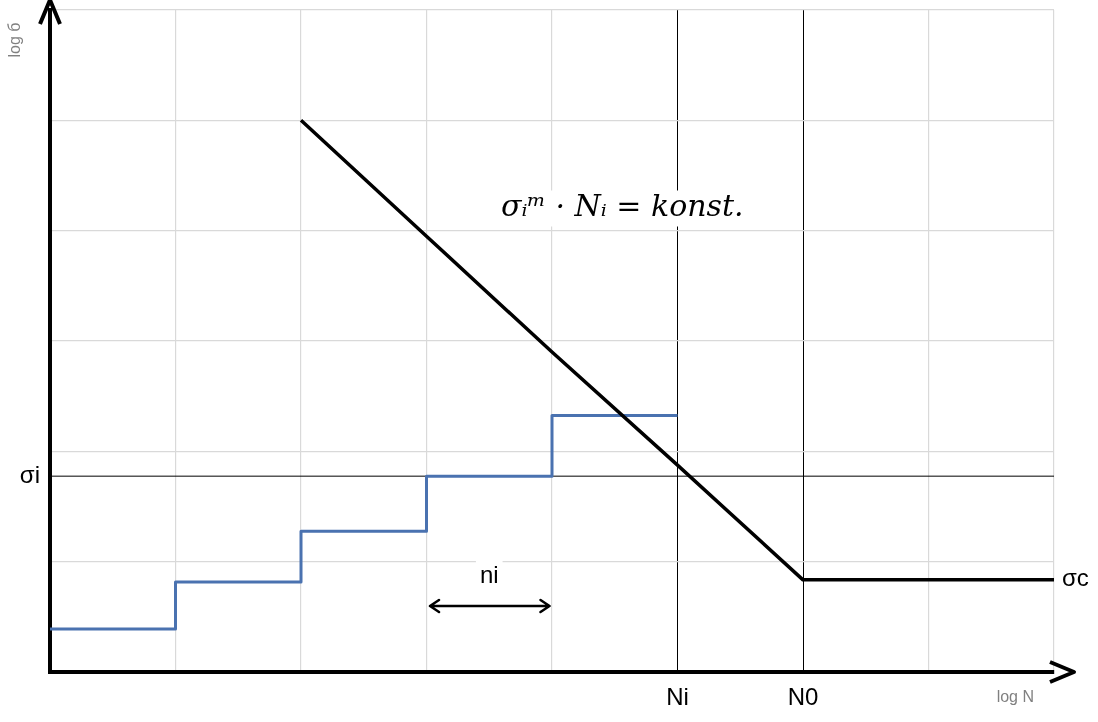 This screenshot has width=1098, height=722. I want to click on ref-line-label: σi, so click(29, 474).